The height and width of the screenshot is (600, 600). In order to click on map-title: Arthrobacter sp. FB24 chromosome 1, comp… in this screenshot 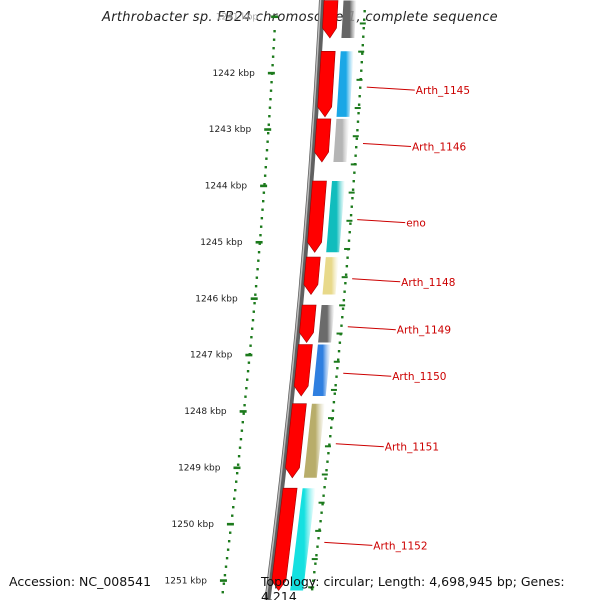, I will do `click(300, 17)`.